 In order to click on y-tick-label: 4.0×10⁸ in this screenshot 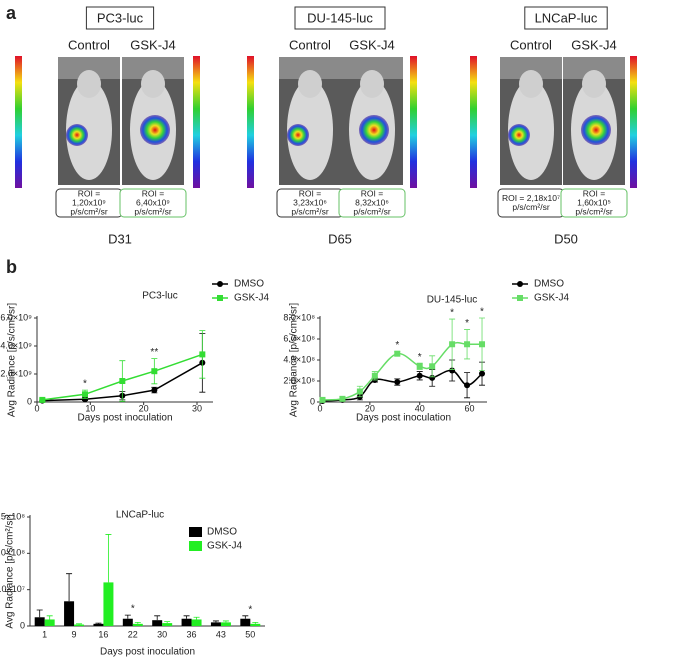, I will do `click(299, 359)`.